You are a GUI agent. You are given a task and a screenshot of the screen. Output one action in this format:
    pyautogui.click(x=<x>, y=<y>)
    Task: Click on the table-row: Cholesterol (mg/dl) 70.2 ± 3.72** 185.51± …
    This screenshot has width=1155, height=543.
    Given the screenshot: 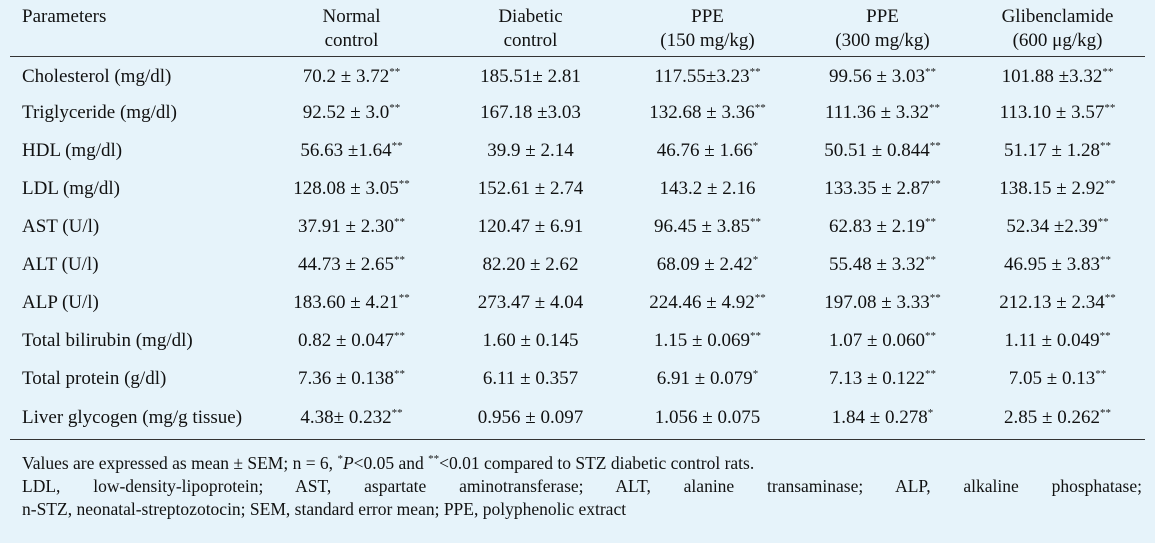 What is the action you would take?
    pyautogui.click(x=577, y=75)
    